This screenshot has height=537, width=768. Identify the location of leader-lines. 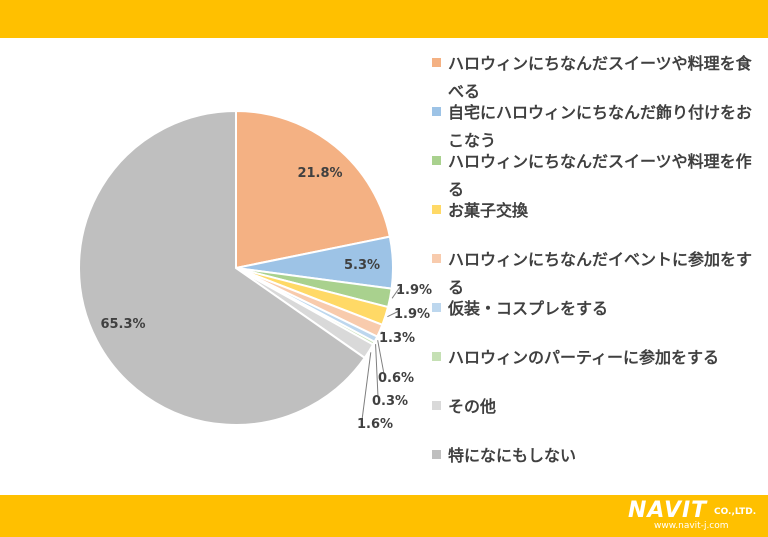
(381, 353).